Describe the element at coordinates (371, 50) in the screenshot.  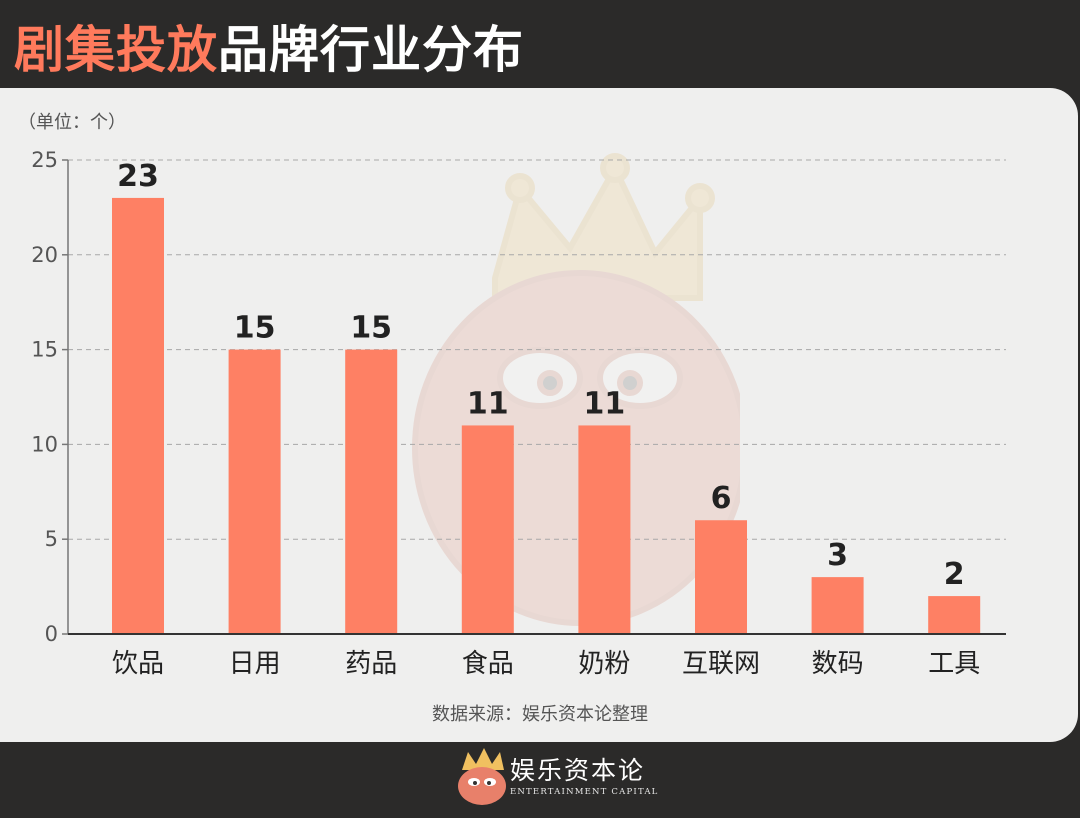
I see `page-title-rest: 品牌行业分布` at that location.